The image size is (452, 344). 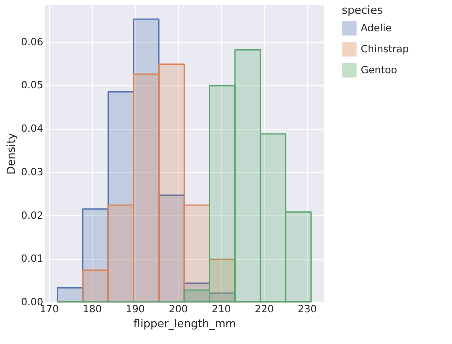 I want to click on x-tick-label: 230, so click(x=308, y=310).